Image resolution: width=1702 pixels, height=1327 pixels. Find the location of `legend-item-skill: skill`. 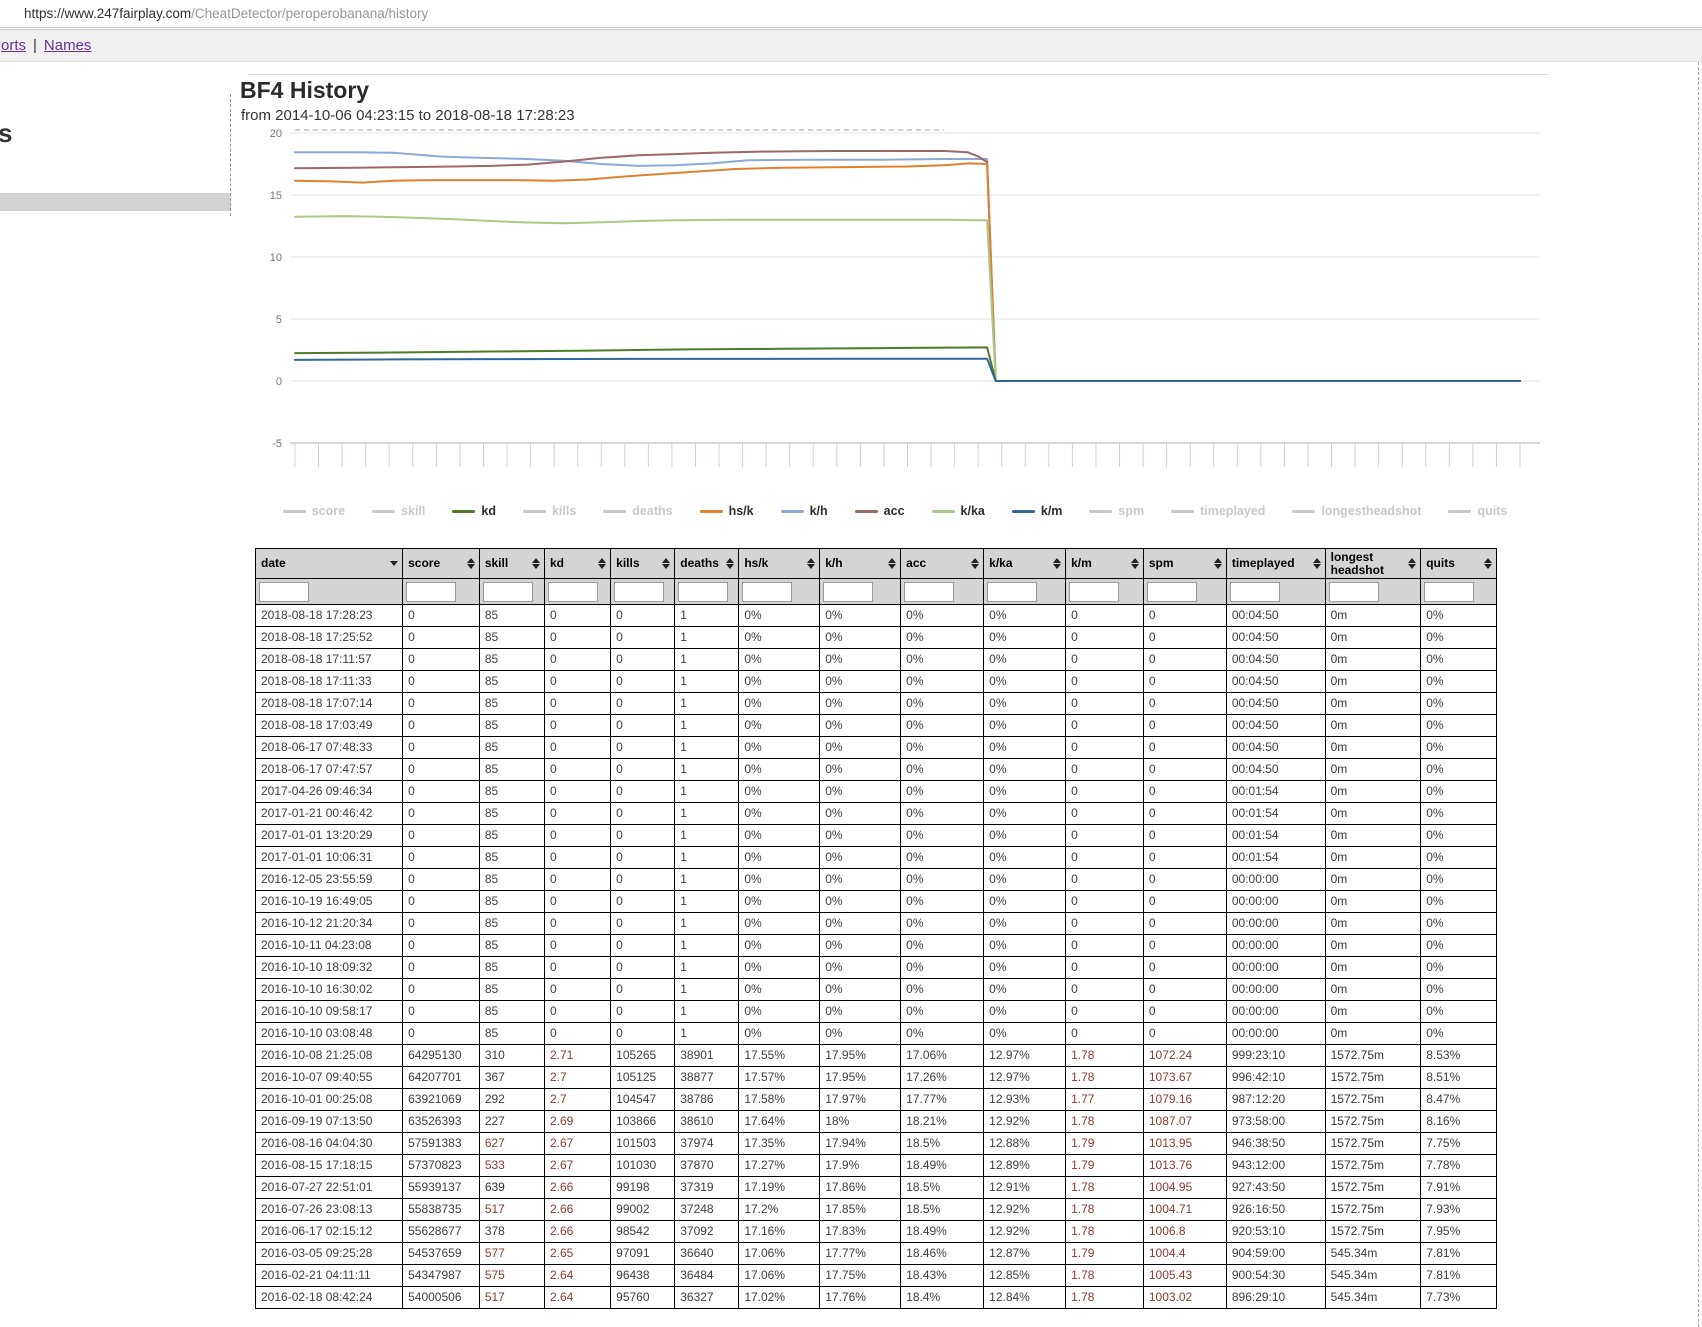

legend-item-skill: skill is located at coordinates (398, 511).